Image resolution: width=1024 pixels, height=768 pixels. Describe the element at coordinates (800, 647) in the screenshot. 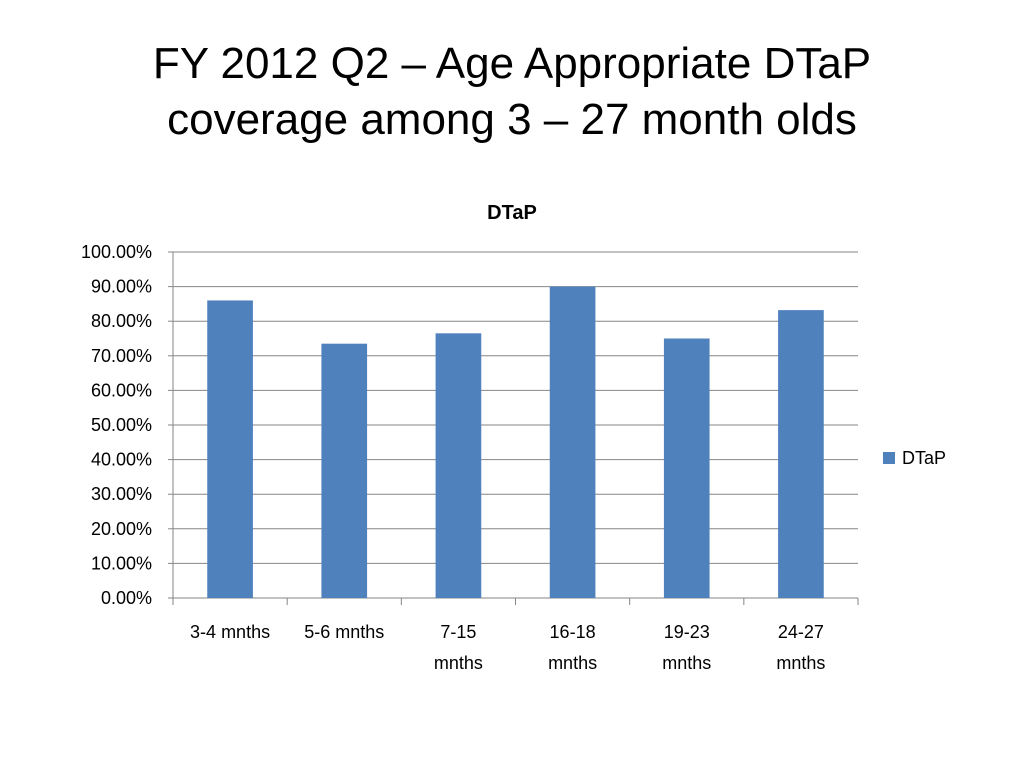

I see `x-tick-label: 24-27 mnths` at that location.